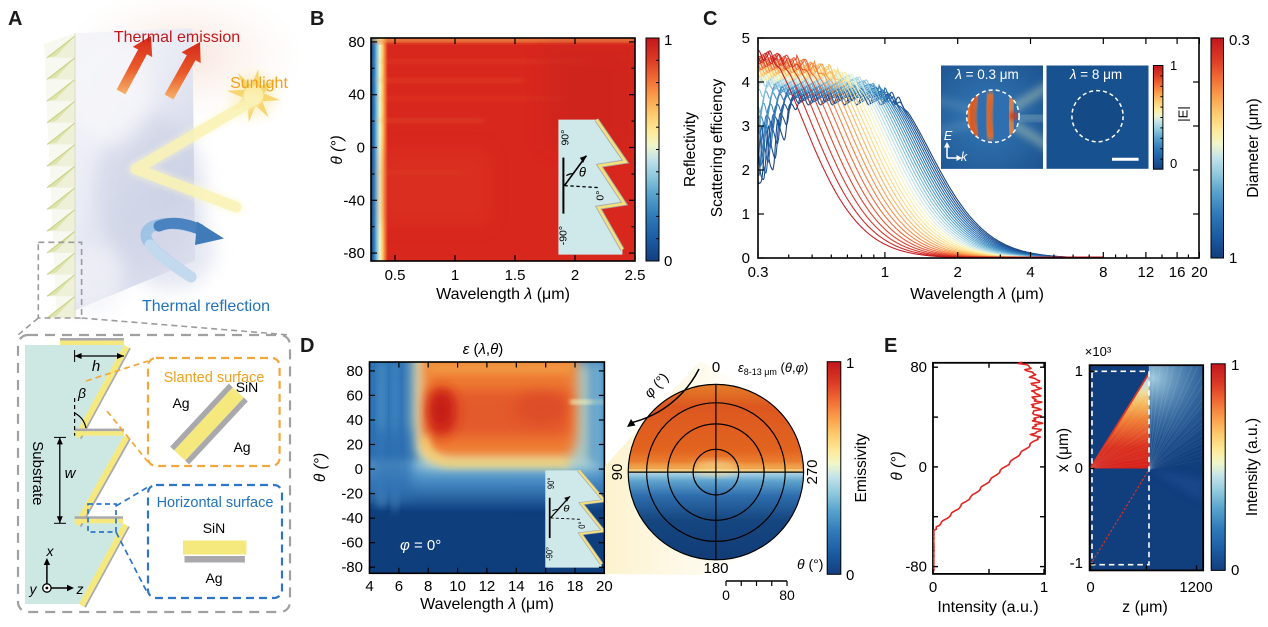 The image size is (1268, 627). I want to click on svg-text: Reflectivity, so click(690, 149).